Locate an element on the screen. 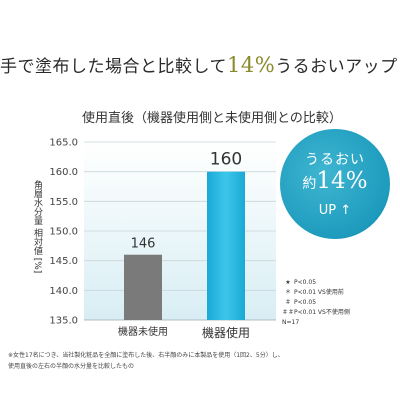 The height and width of the screenshot is (400, 400). badge-line2: 約14% is located at coordinates (335, 181).